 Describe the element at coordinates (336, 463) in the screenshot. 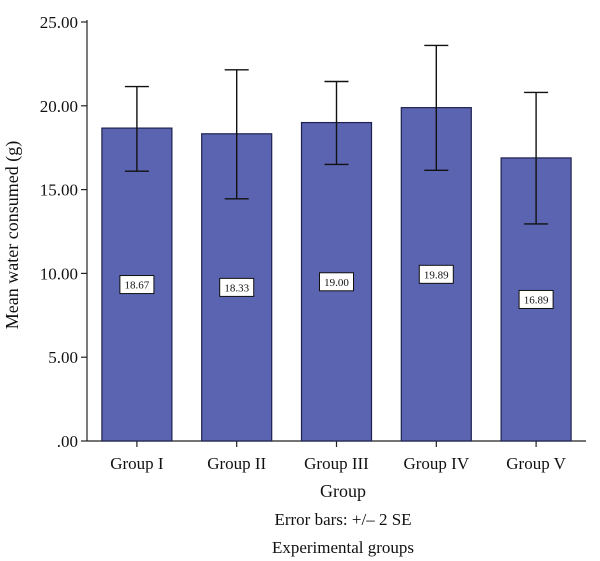

I see `x-tick-label: Group III` at that location.